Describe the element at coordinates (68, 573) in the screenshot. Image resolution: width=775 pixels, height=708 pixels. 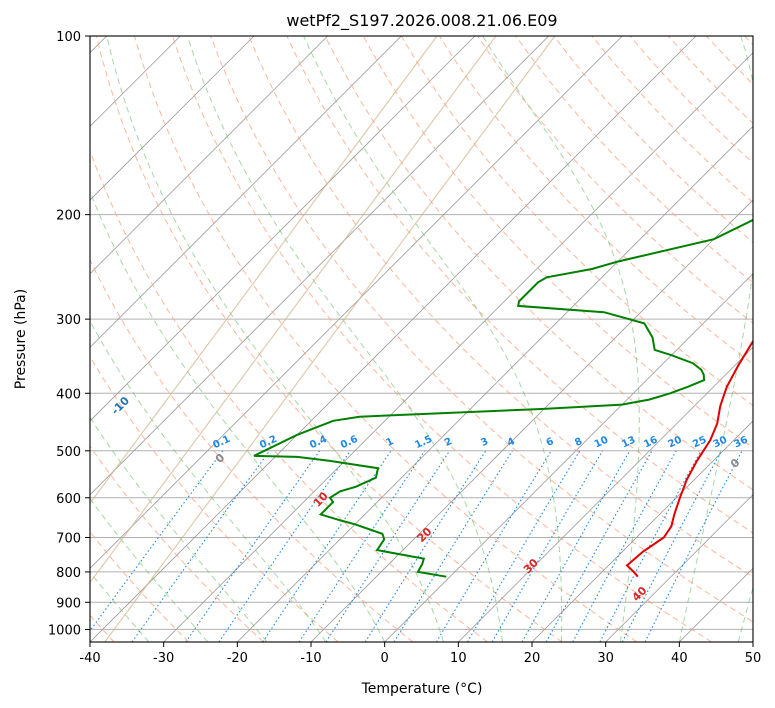
I see `y-tick-label: 800` at that location.